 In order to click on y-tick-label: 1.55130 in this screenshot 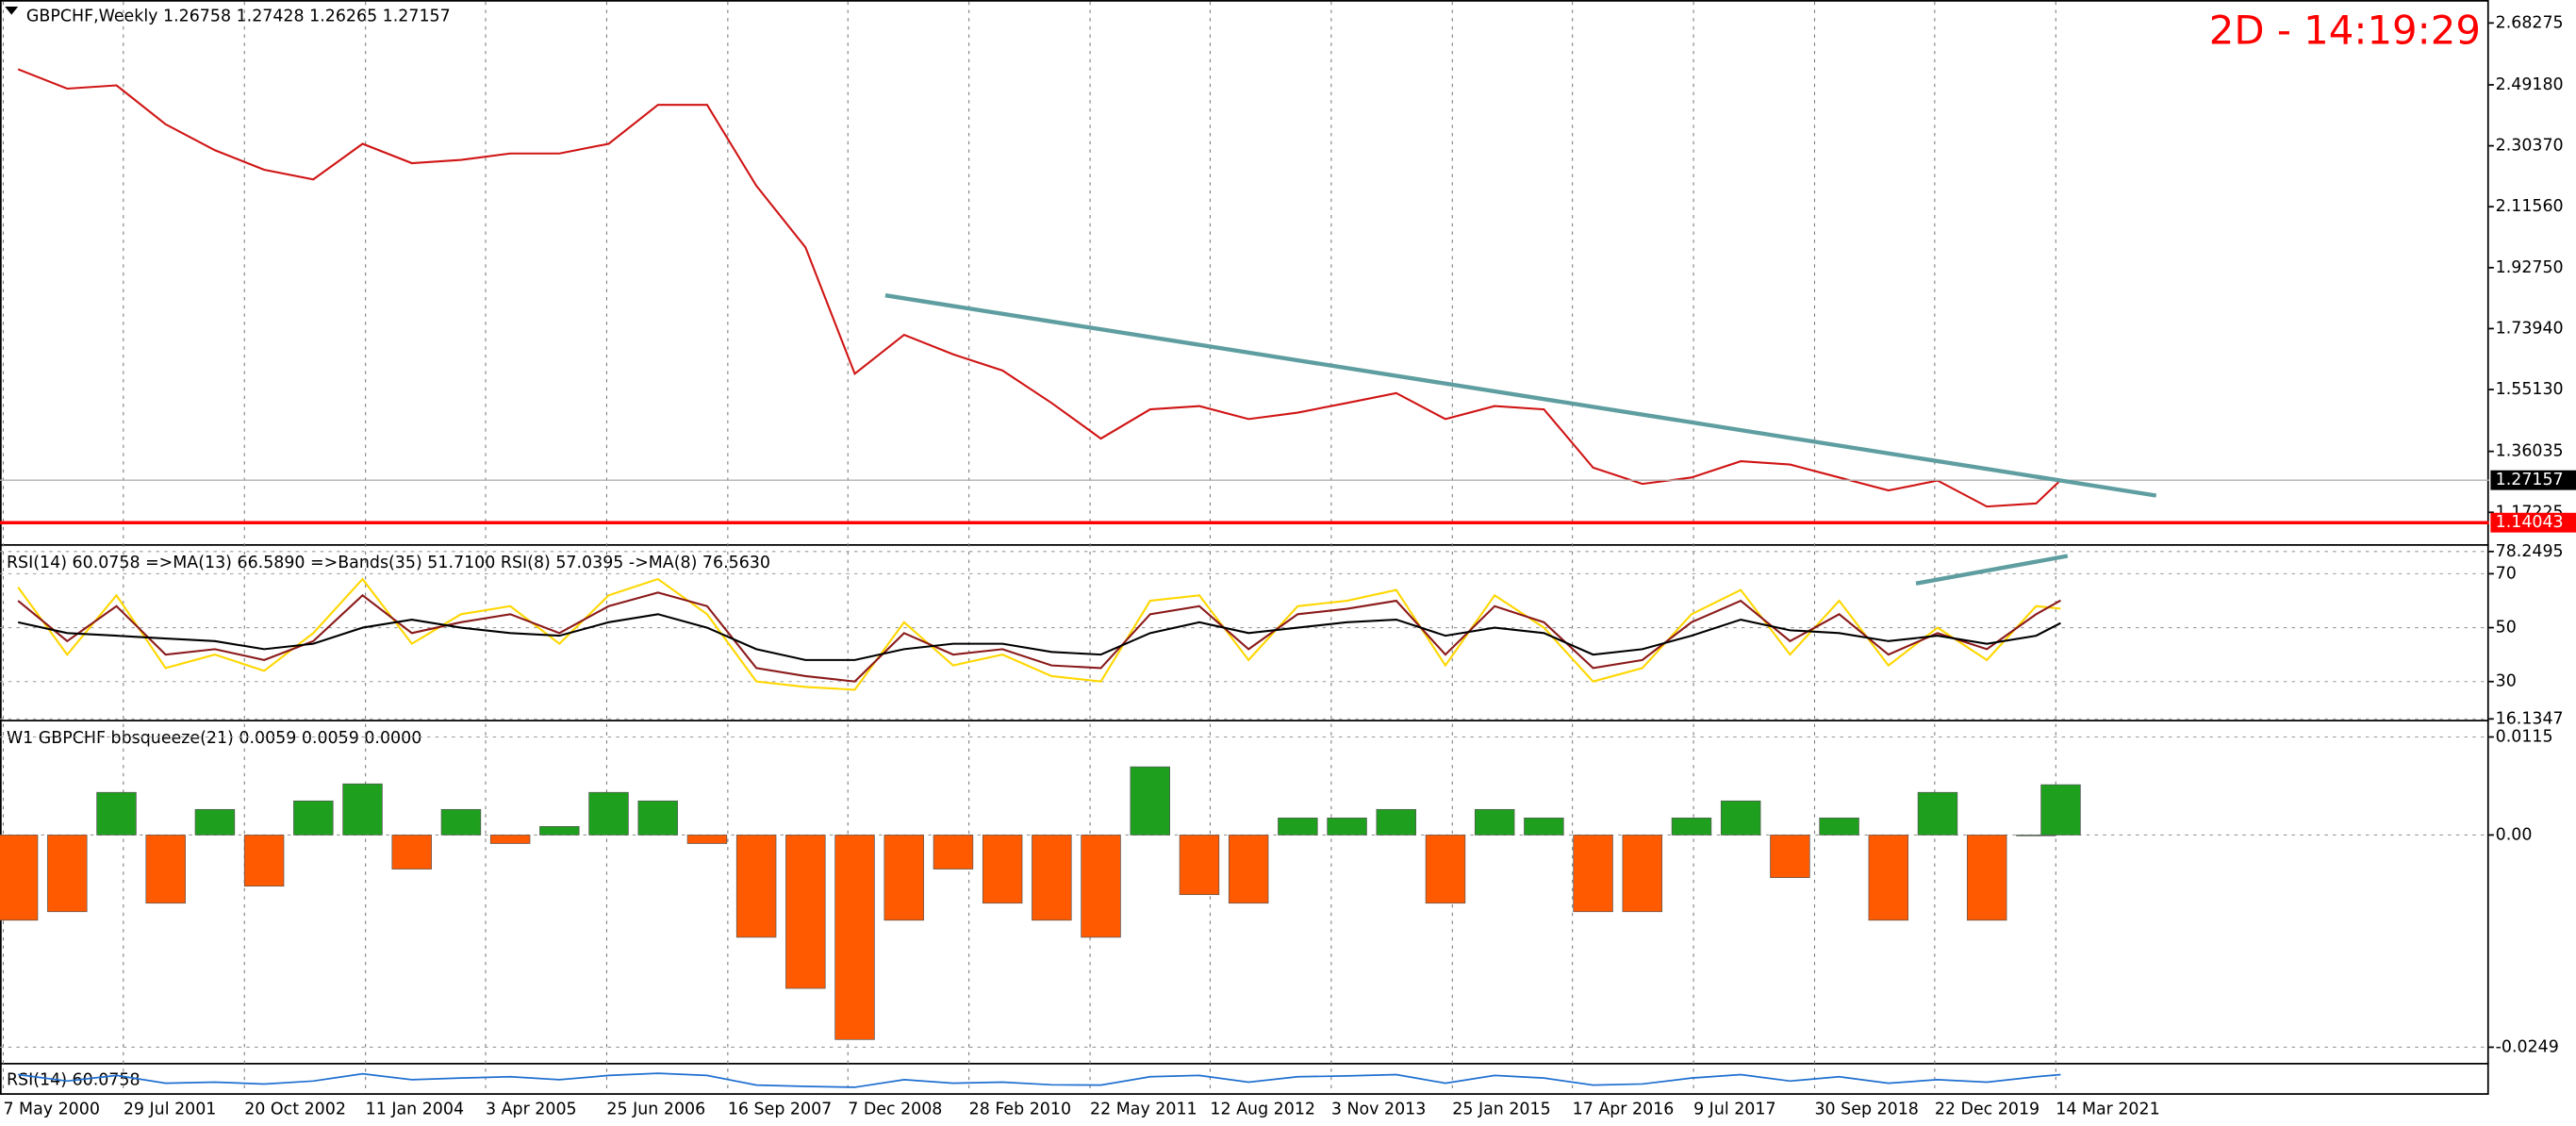, I will do `click(2530, 389)`.